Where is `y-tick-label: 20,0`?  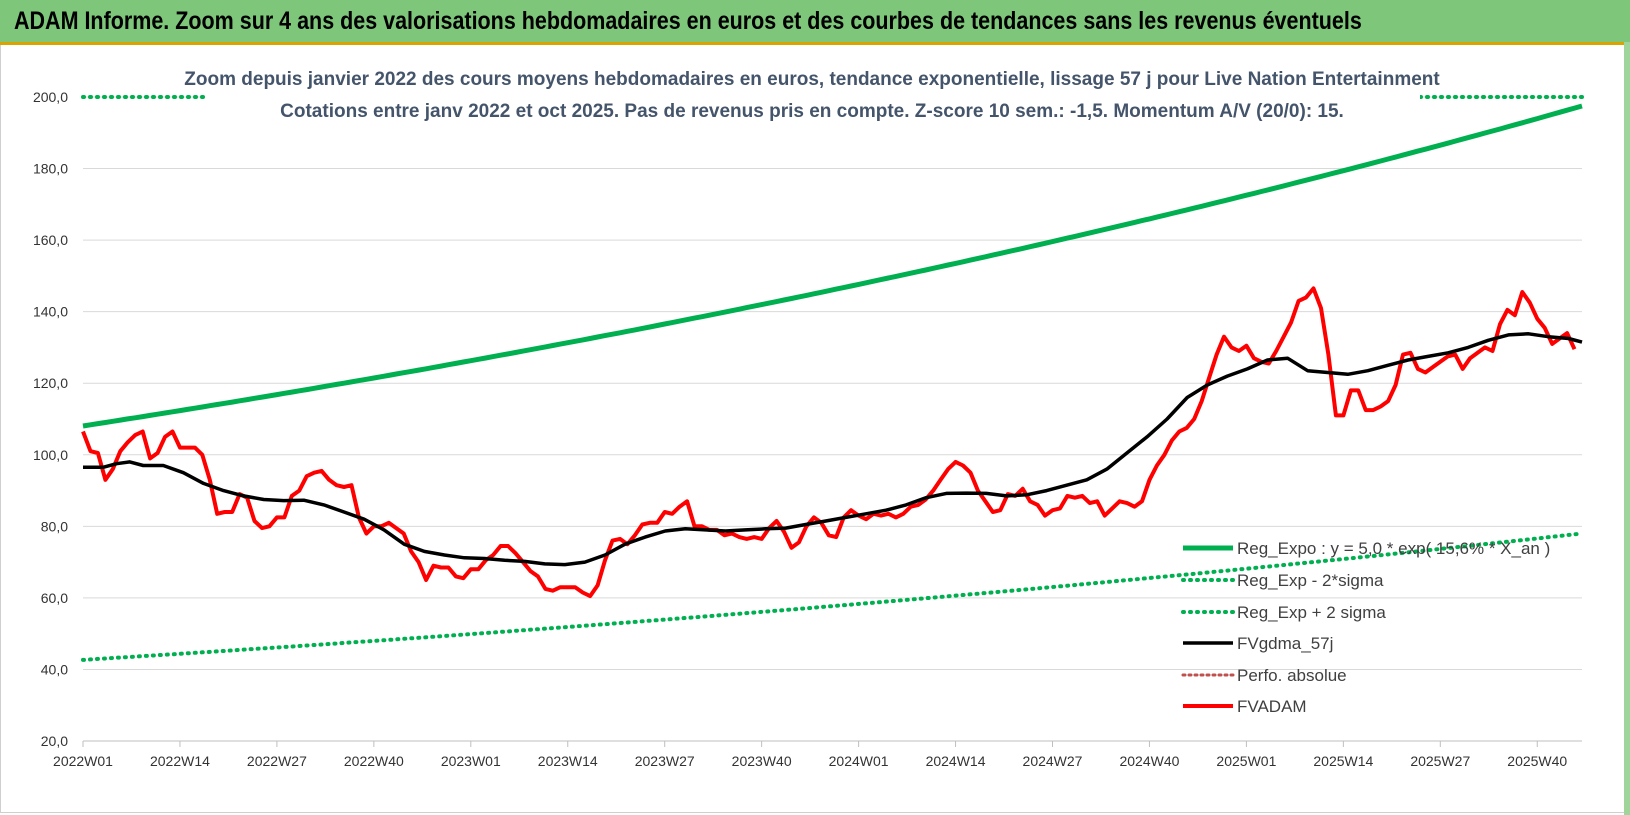
y-tick-label: 20,0 is located at coordinates (54, 741).